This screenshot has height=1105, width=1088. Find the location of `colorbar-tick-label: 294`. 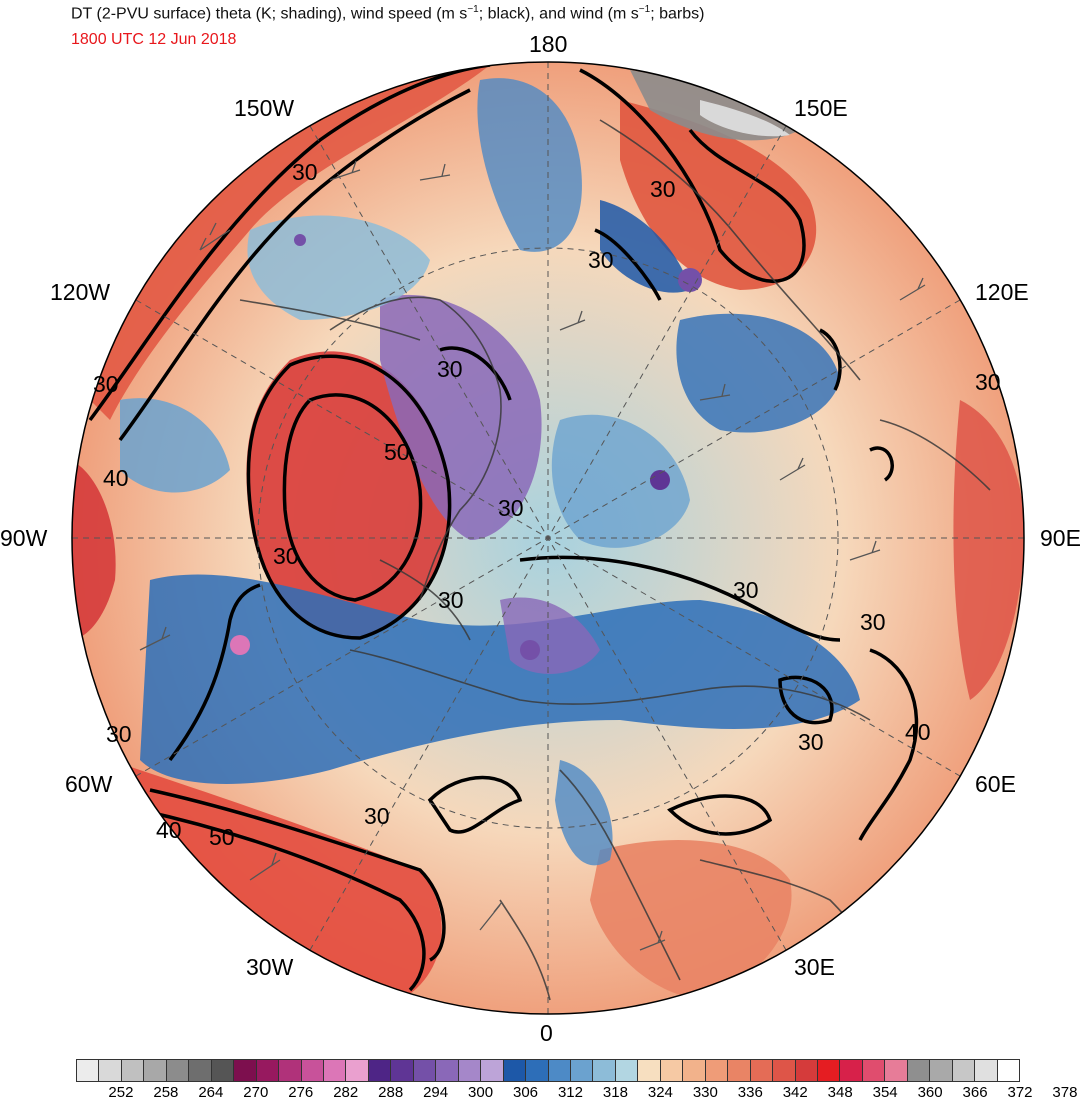

colorbar-tick-label: 294 is located at coordinates (436, 1092).